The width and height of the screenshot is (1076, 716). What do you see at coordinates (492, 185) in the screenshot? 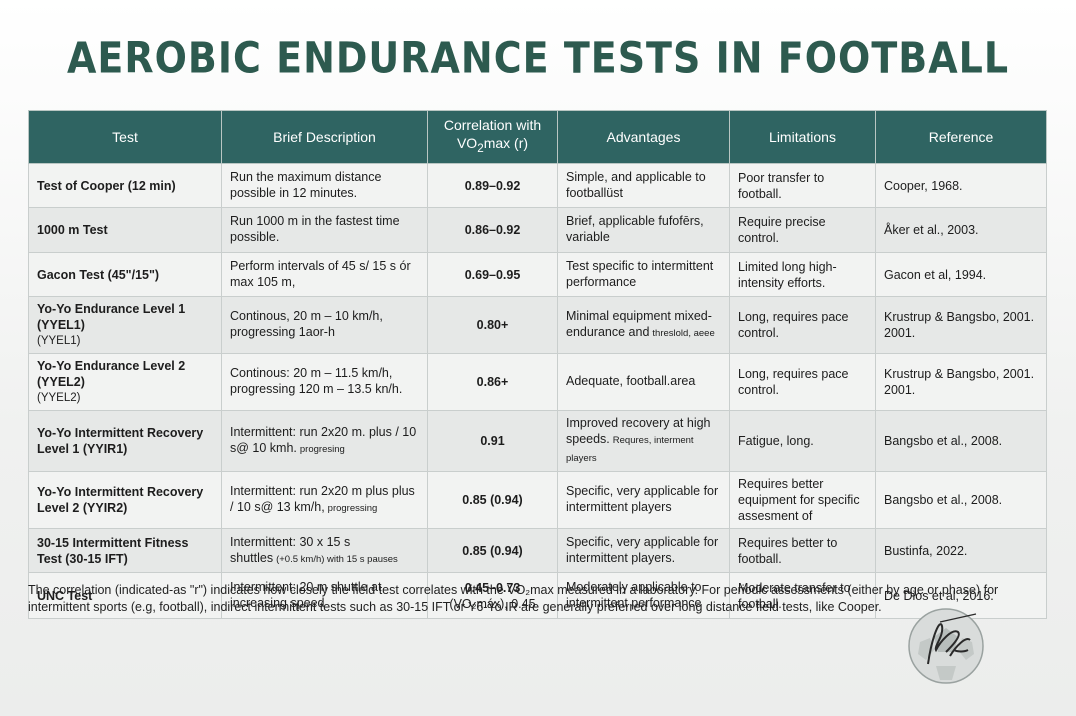
I see `correlation-cell: 0.89–0.92` at bounding box center [492, 185].